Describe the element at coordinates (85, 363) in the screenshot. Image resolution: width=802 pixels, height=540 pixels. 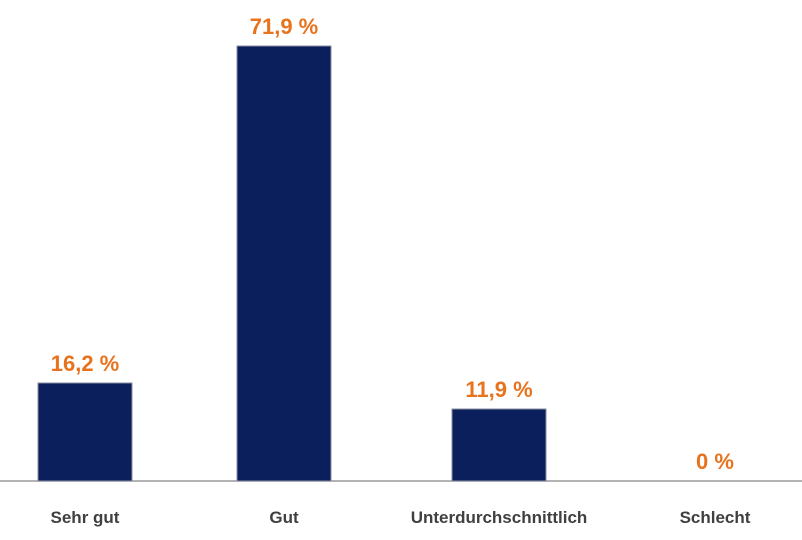
I see `data-label-sehr-gut: 16,2 %` at that location.